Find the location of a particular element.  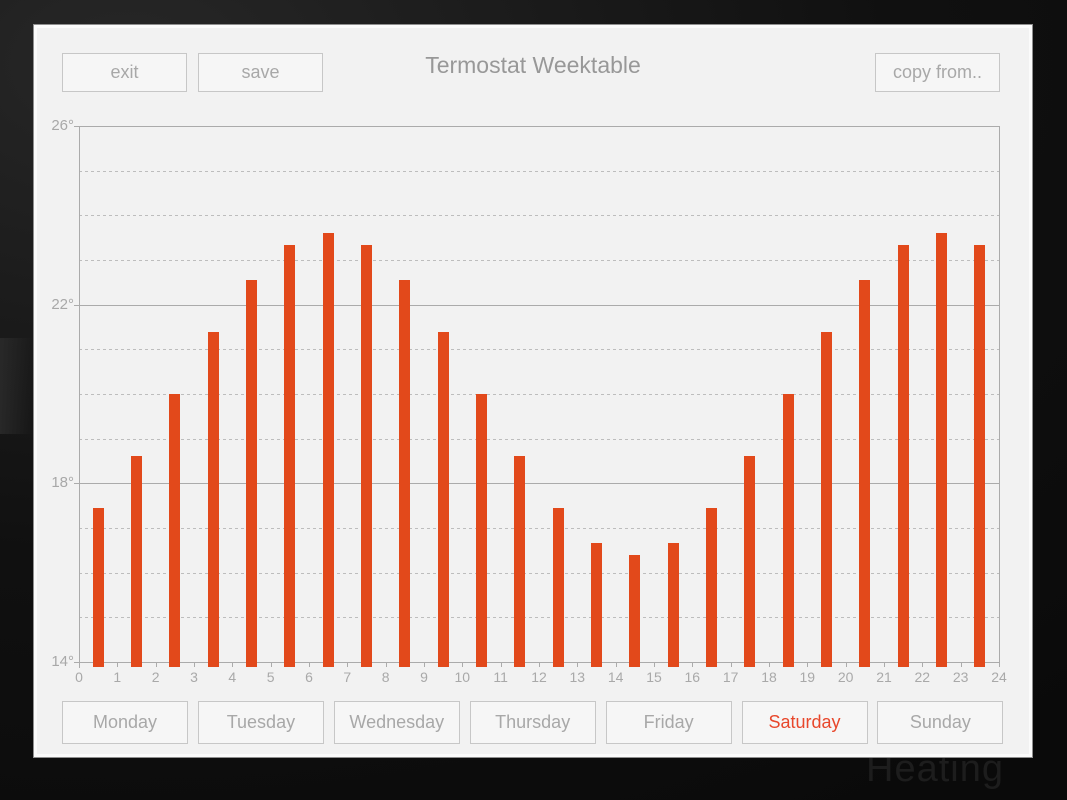

x-tick-label-10: 10 is located at coordinates (462, 677).